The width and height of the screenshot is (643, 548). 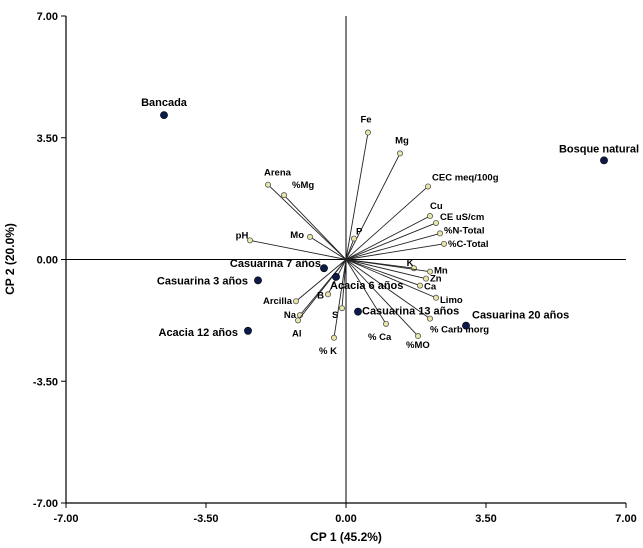 I want to click on vector-label-ca: Ca, so click(x=430, y=287).